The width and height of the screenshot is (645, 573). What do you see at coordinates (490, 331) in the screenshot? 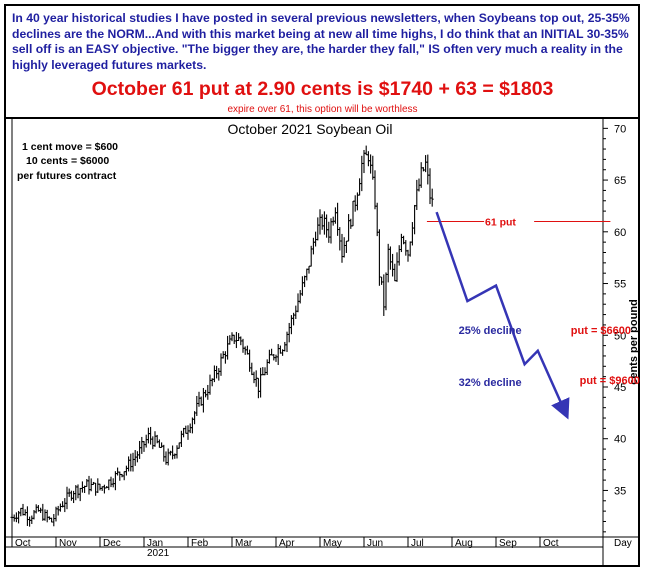
I see `annotation-0: 25% decline` at bounding box center [490, 331].